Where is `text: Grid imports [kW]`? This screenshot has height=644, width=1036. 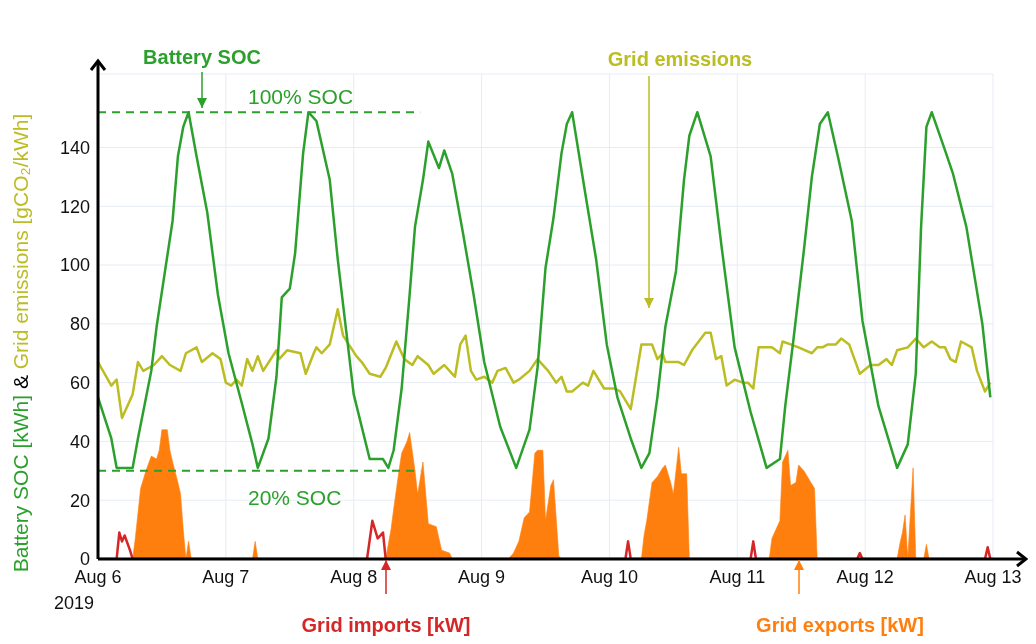 text: Grid imports [kW] is located at coordinates (386, 625).